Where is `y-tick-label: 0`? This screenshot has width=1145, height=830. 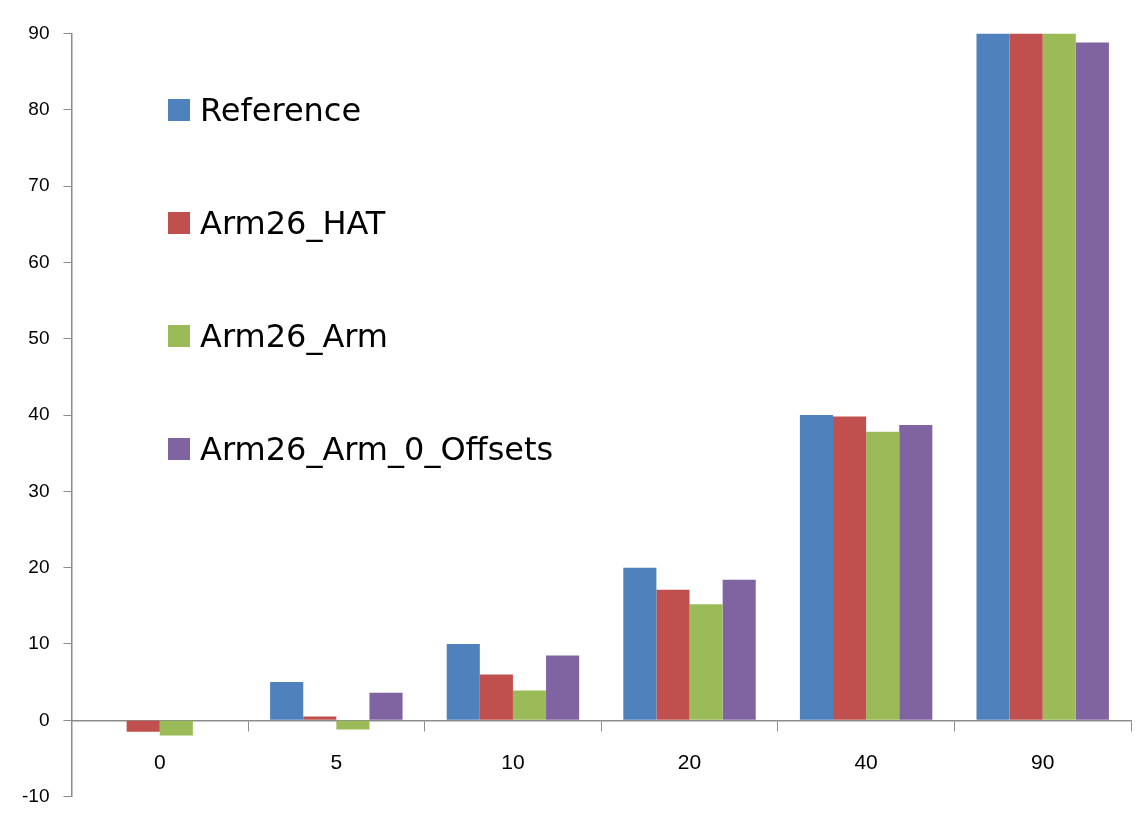
y-tick-label: 0 is located at coordinates (44, 719).